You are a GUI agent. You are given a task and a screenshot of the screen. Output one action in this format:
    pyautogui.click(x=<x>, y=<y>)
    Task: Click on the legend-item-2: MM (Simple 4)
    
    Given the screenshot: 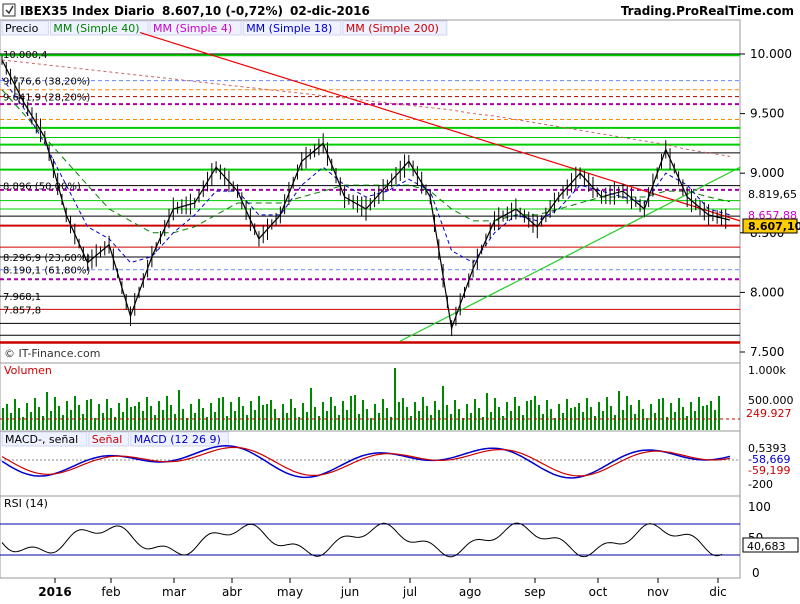 What is the action you would take?
    pyautogui.click(x=192, y=28)
    